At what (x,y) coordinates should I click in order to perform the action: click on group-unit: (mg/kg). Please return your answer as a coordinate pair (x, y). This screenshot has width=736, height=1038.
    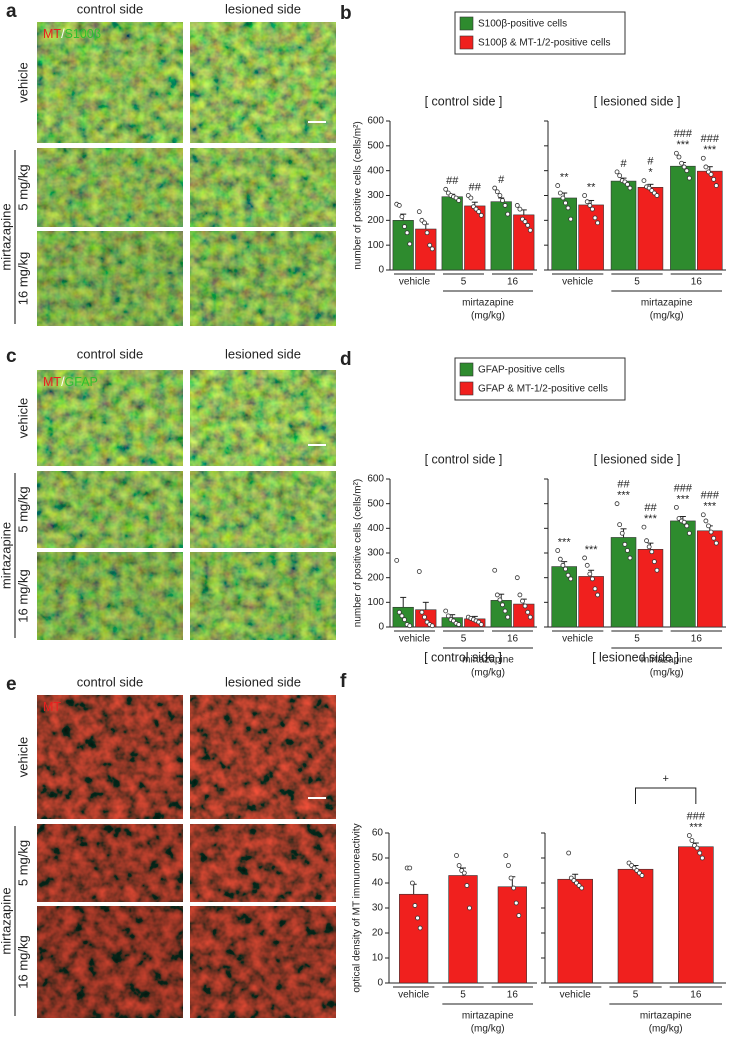
    Looking at the image, I should click on (488, 316).